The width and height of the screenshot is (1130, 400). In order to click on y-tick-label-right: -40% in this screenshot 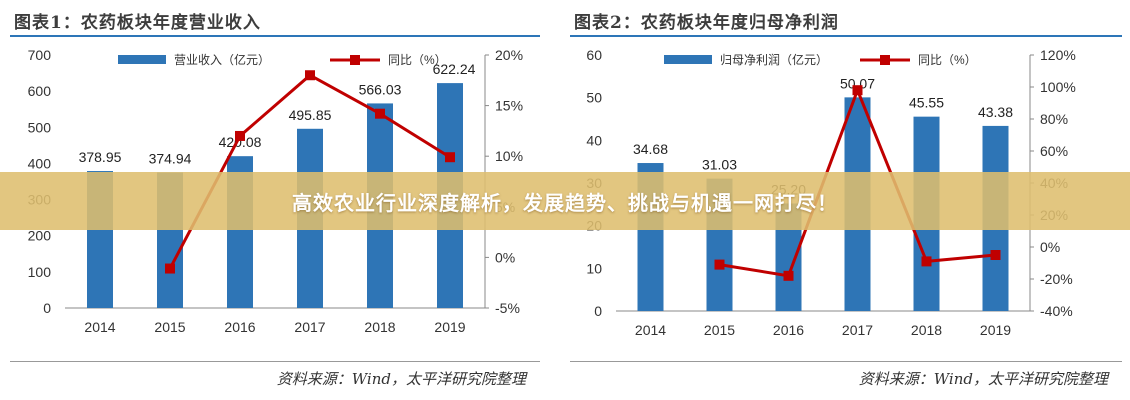, I will do `click(1056, 311)`.